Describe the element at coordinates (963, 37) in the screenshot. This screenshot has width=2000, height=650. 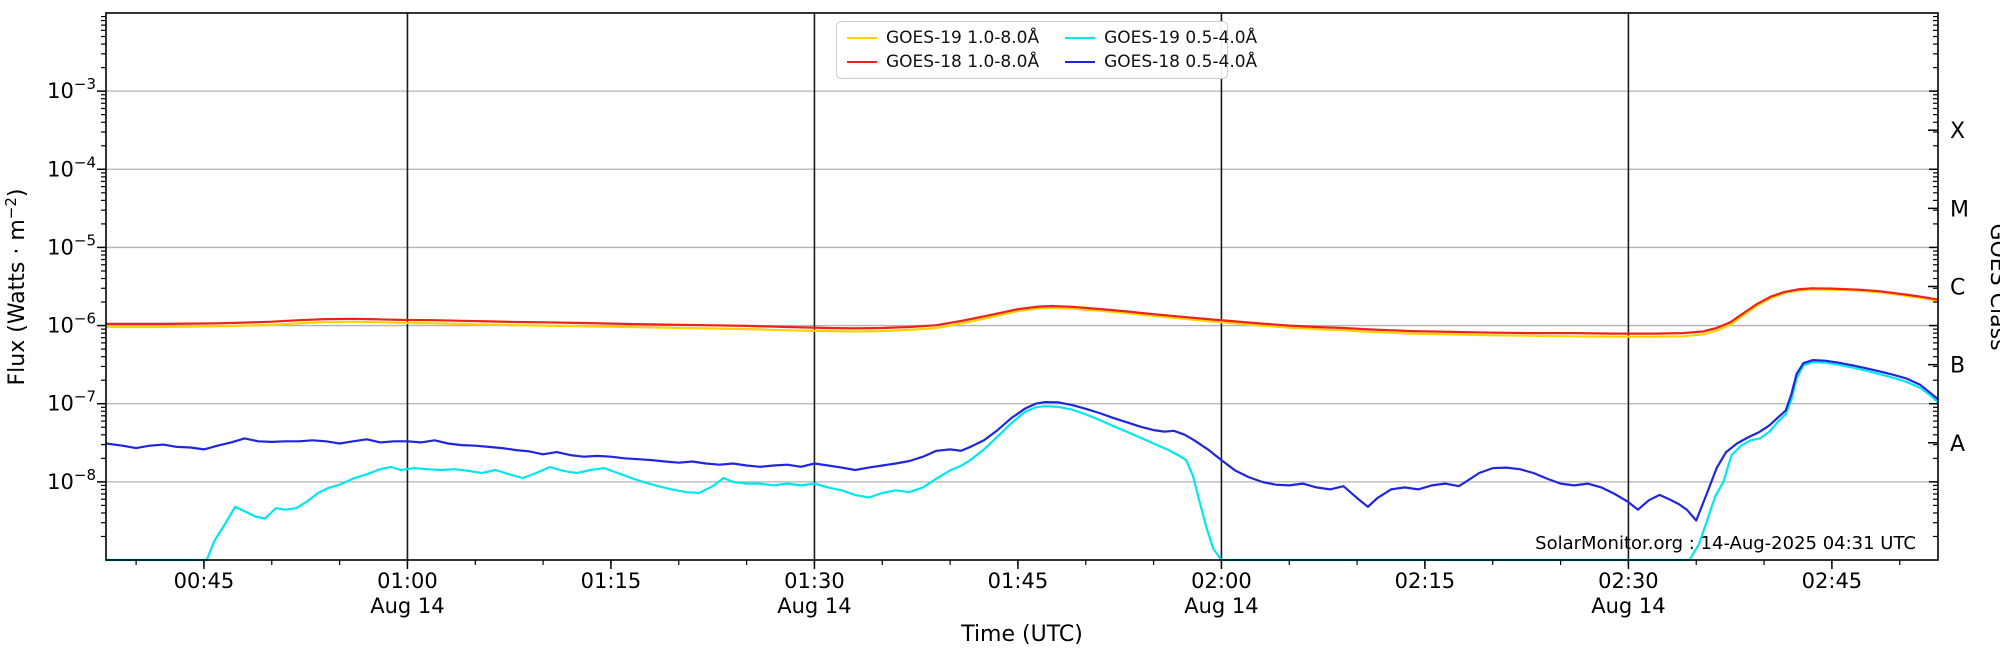
I see `legend-label: GOES-19 1.0-8.0Å` at that location.